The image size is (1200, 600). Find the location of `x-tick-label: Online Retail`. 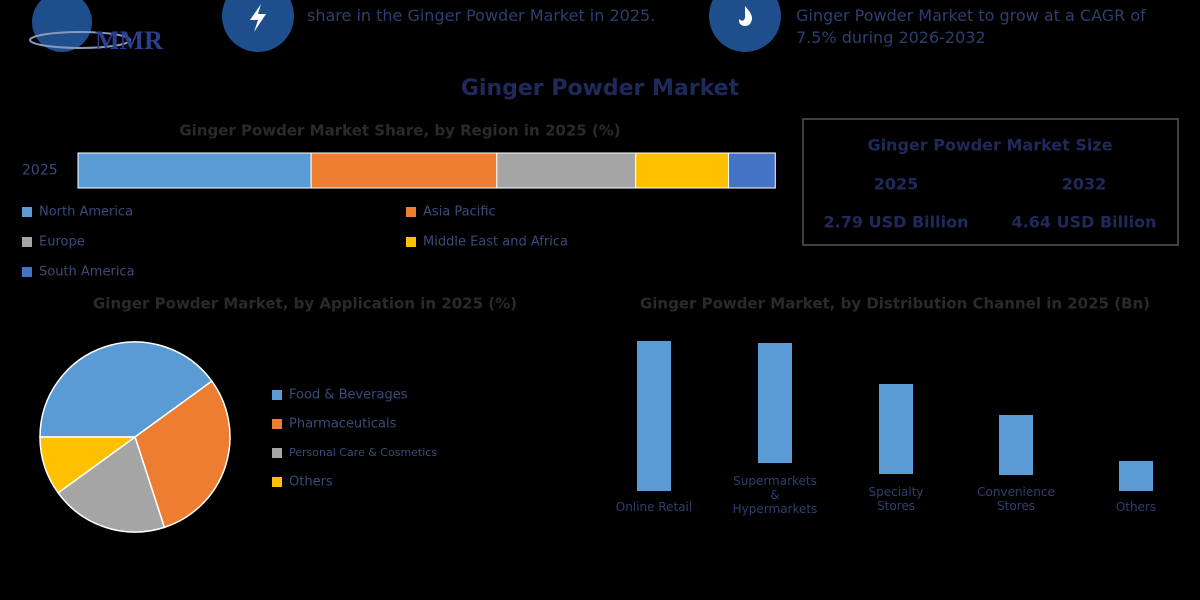

x-tick-label: Online Retail is located at coordinates (654, 507).